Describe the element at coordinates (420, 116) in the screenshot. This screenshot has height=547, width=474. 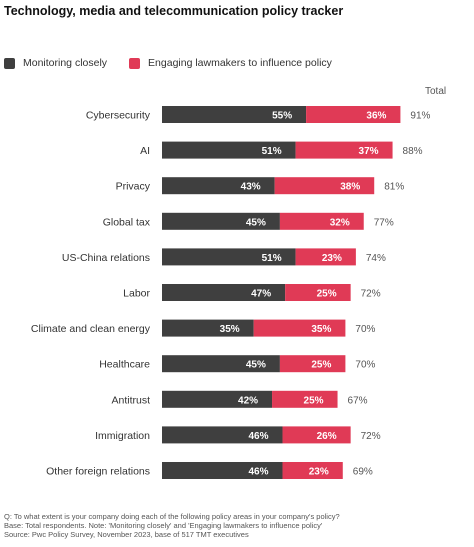
I see `total-label-cybersecurity: 91%` at that location.